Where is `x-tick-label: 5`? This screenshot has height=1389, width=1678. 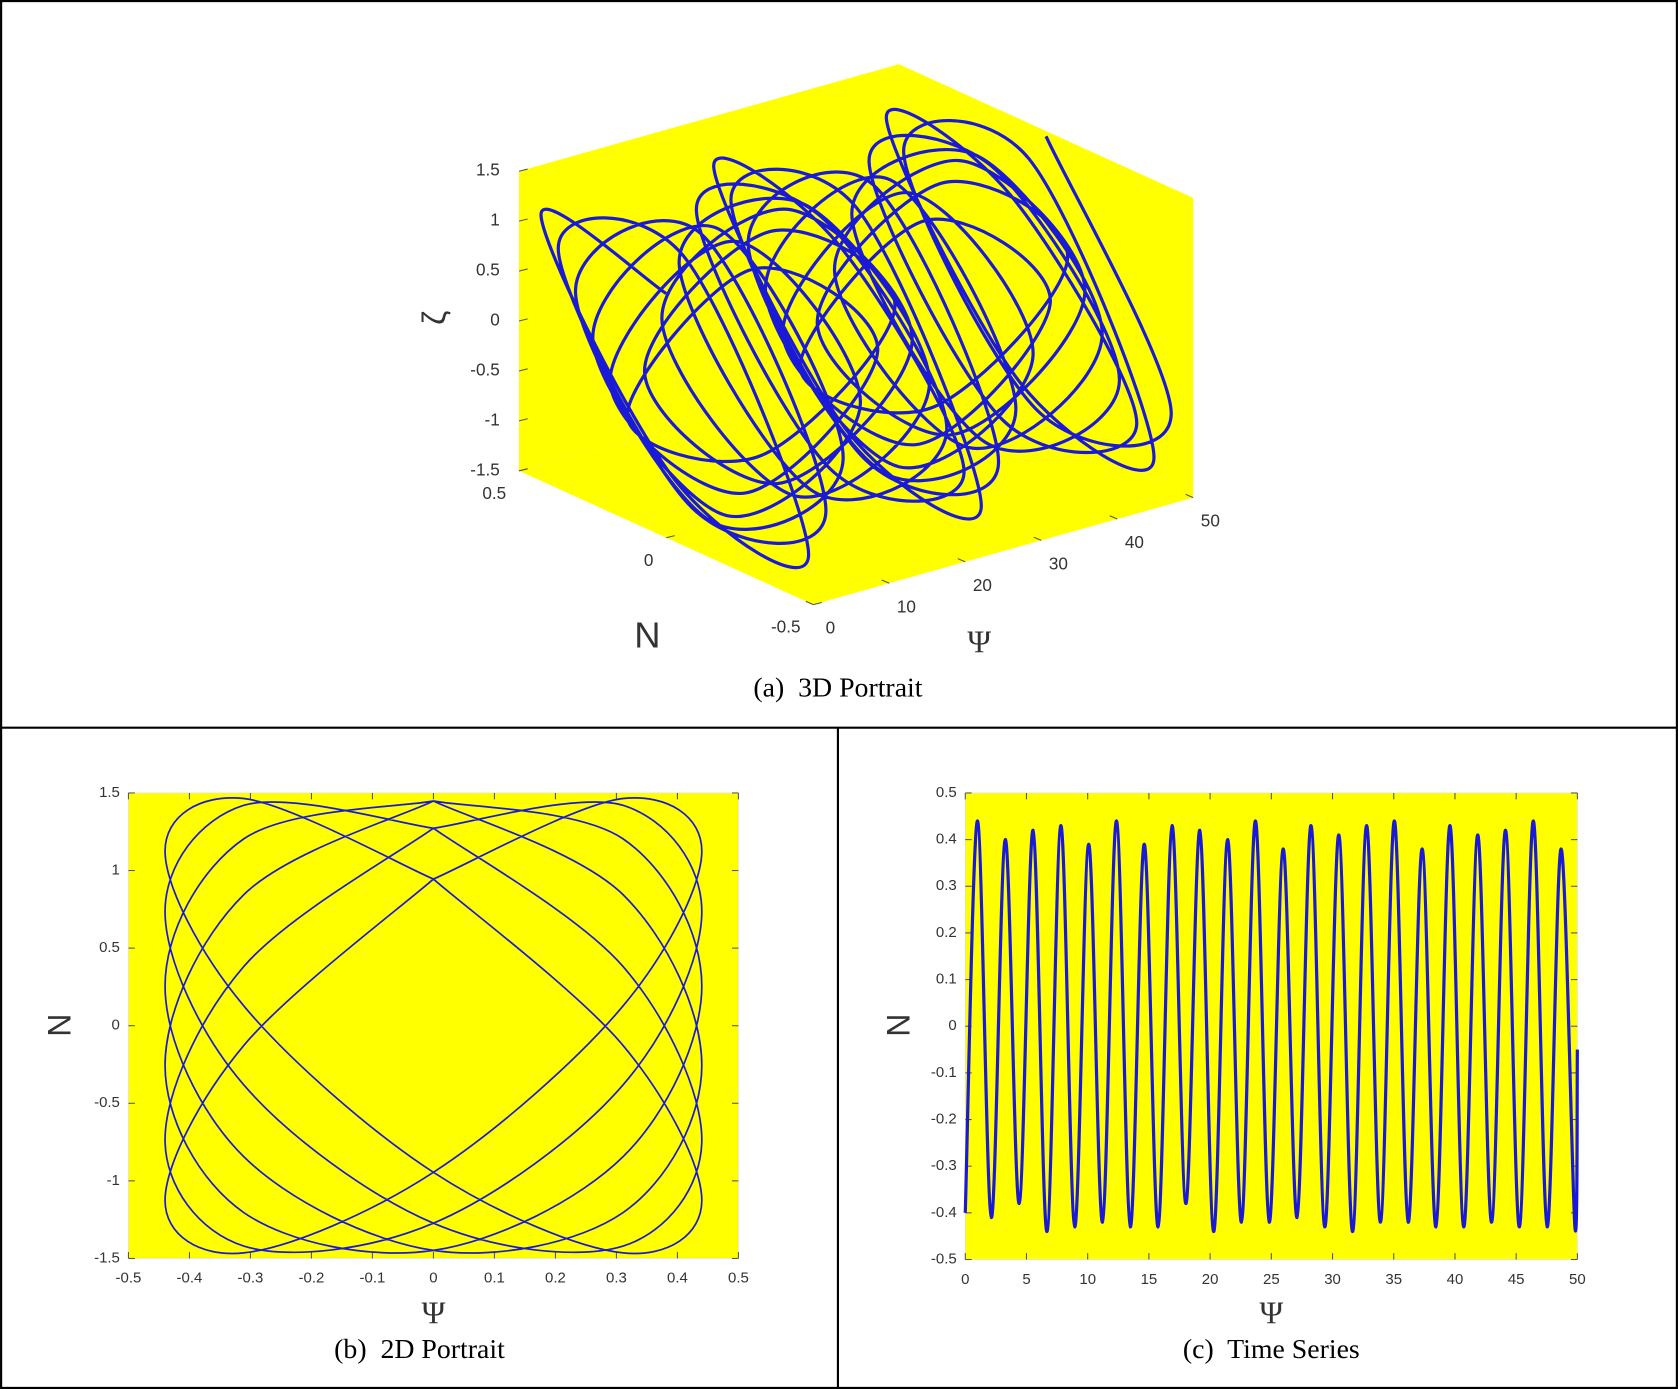 x-tick-label: 5 is located at coordinates (1026, 1279).